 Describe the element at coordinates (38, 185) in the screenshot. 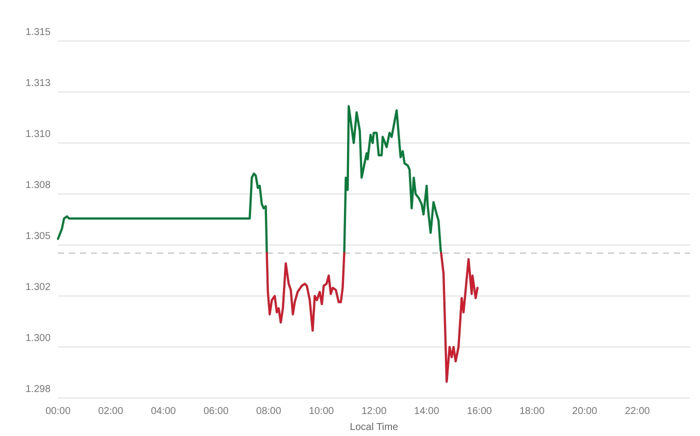

I see `y-tick-label: 1.308` at that location.